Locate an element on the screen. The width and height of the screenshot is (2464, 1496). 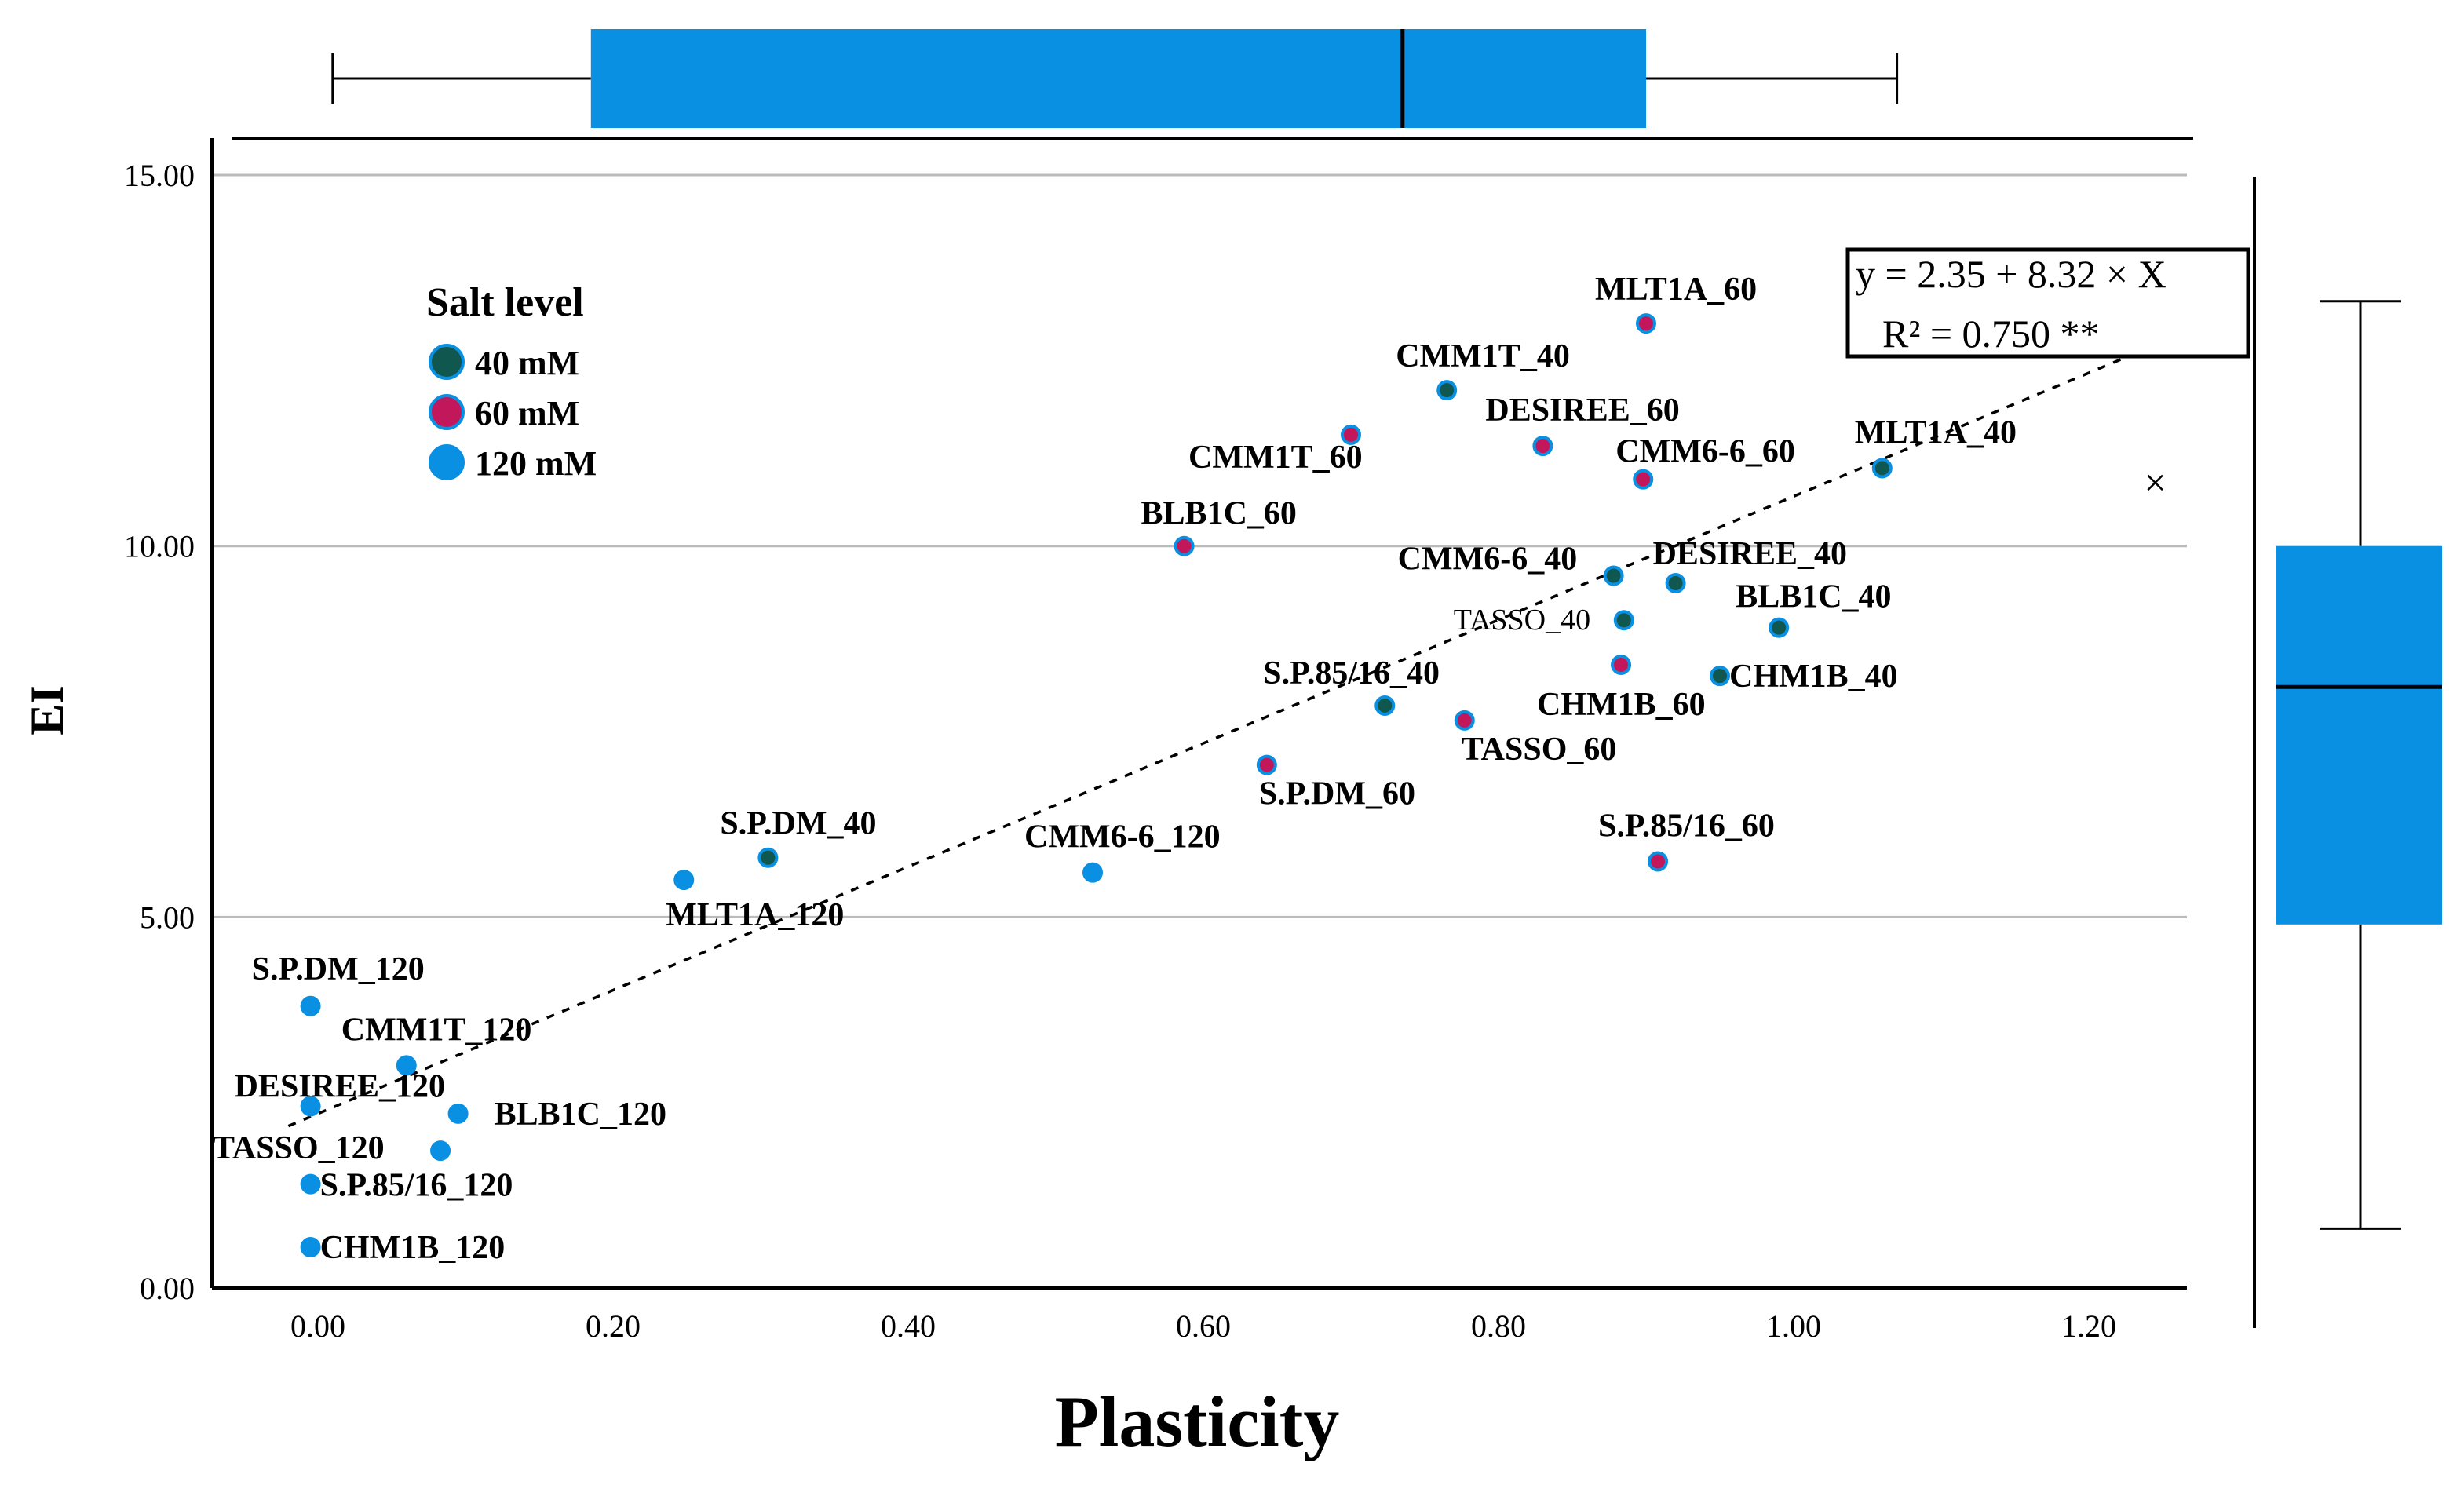
data-label: S.P.85/16_120 is located at coordinates (416, 1186).